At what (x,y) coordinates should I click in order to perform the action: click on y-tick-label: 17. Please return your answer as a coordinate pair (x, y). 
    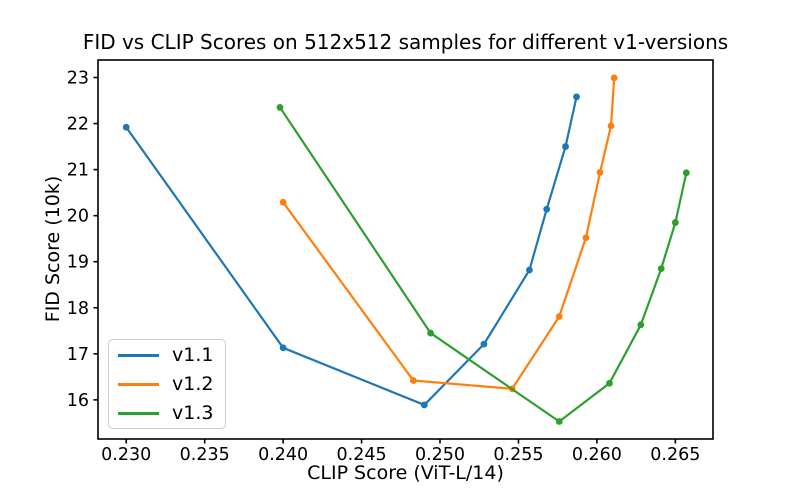
    Looking at the image, I should click on (78, 355).